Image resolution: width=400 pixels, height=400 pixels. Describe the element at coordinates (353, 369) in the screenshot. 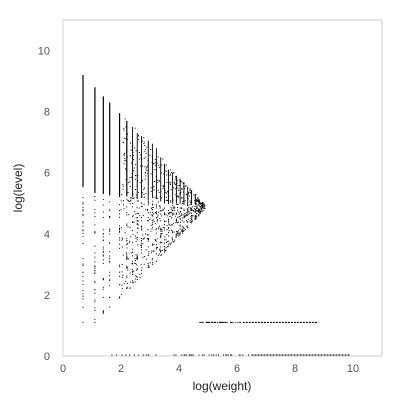

I see `x-tick-label: 10` at that location.